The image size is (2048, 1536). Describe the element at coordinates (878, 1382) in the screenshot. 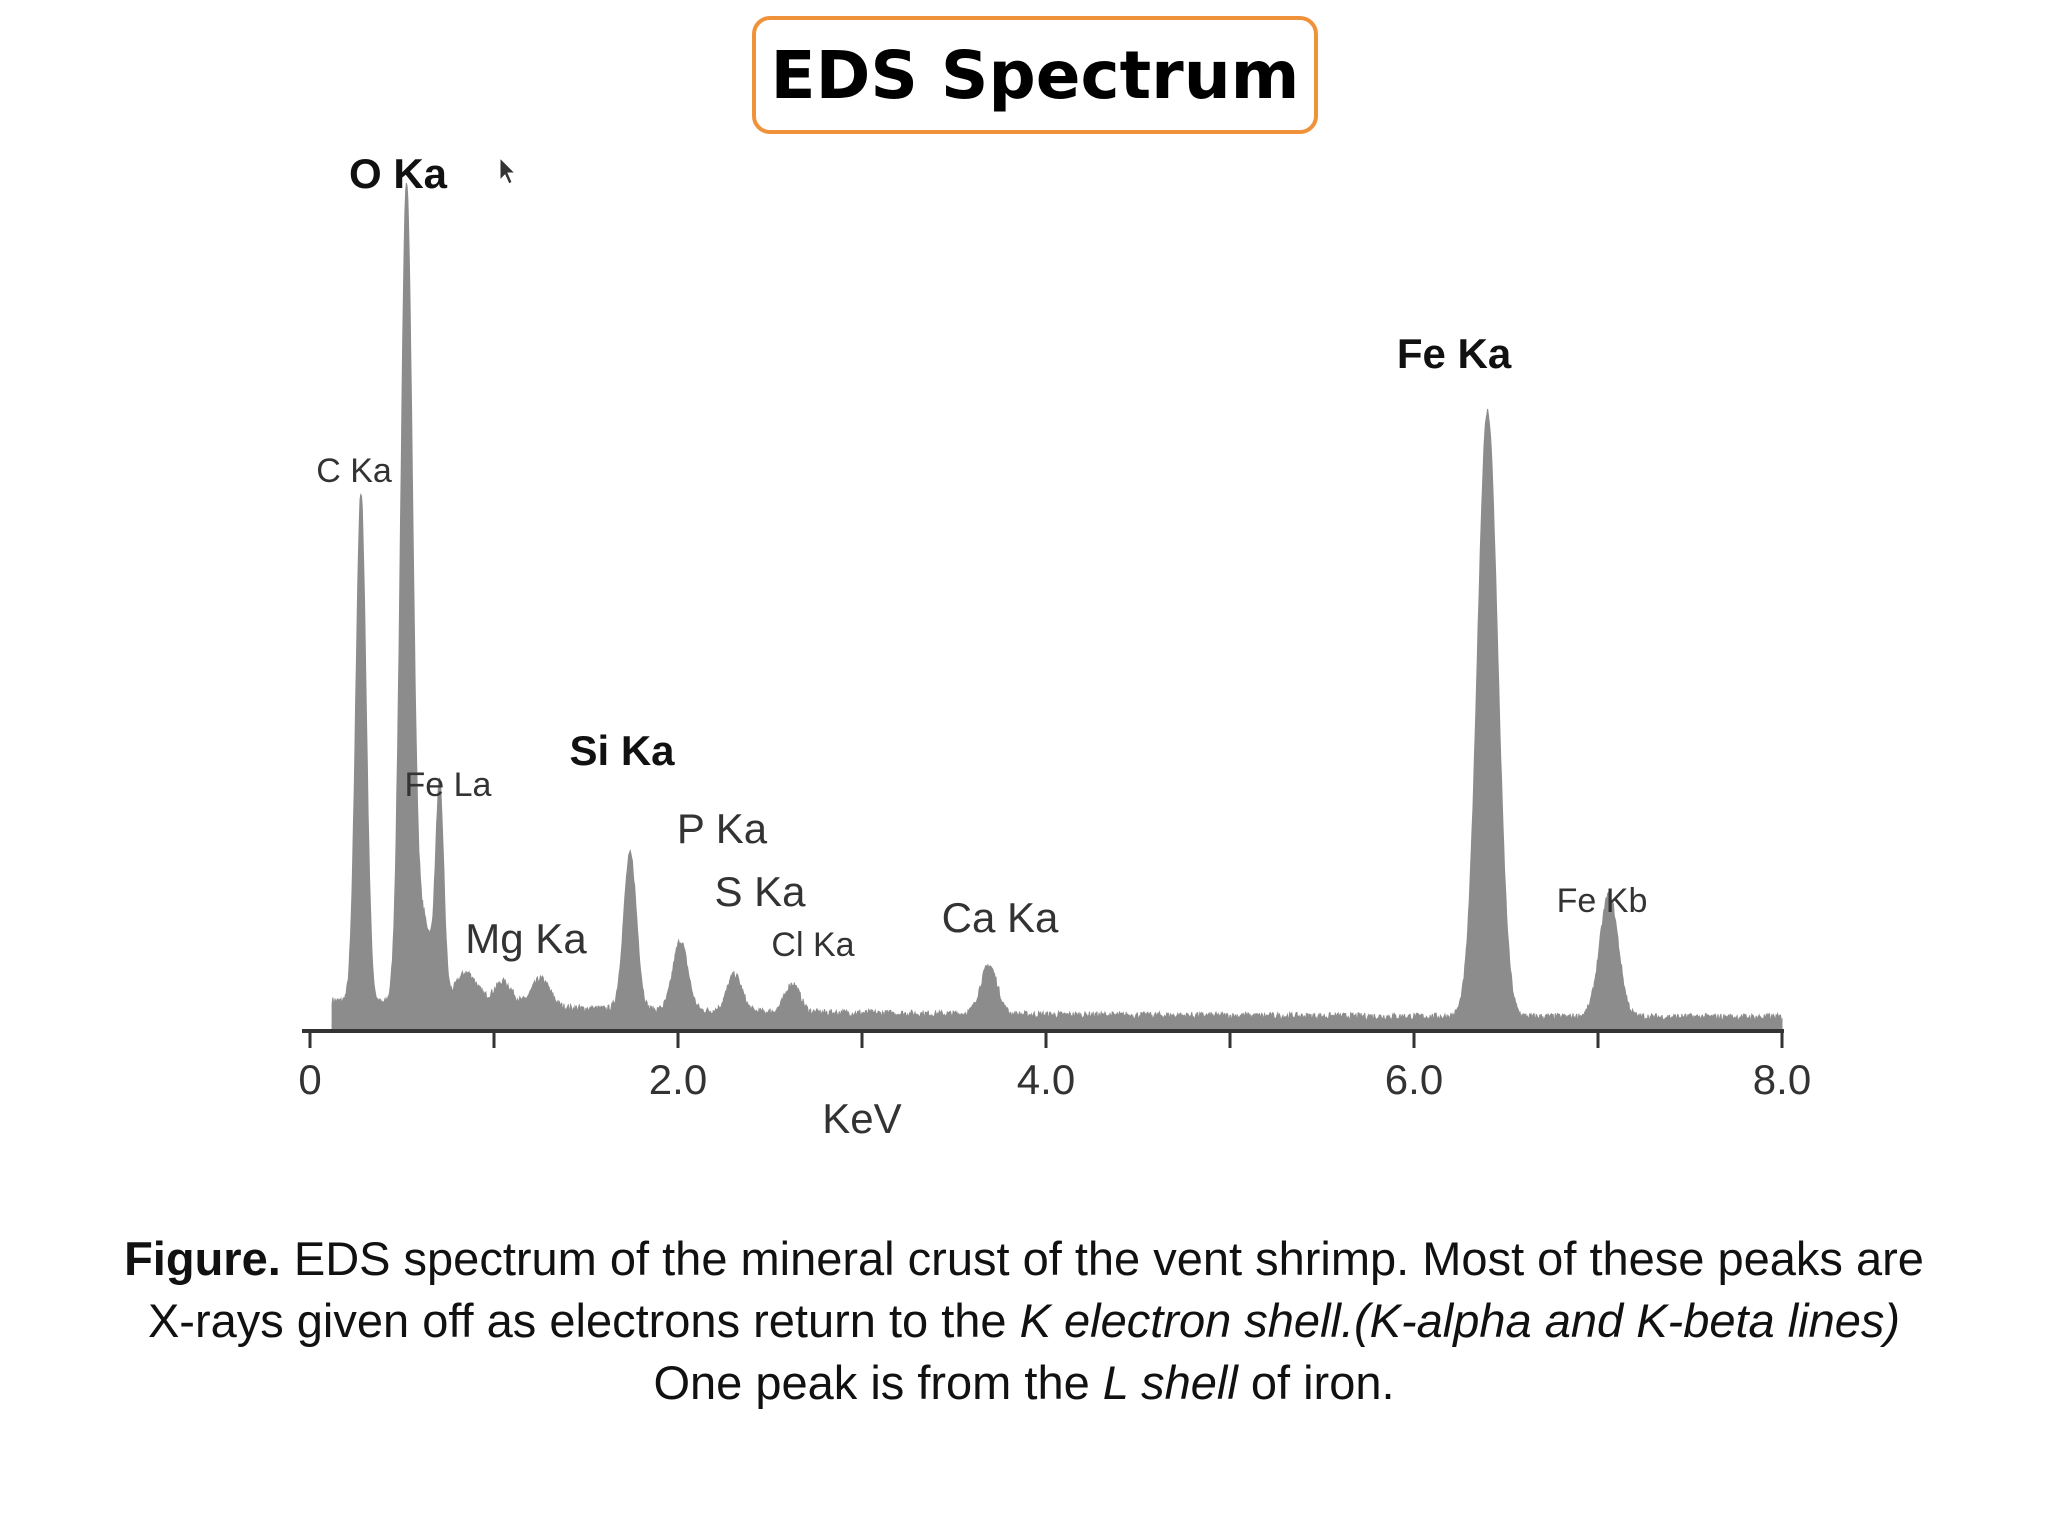

I see `caption-text-2: One peak is from the` at that location.